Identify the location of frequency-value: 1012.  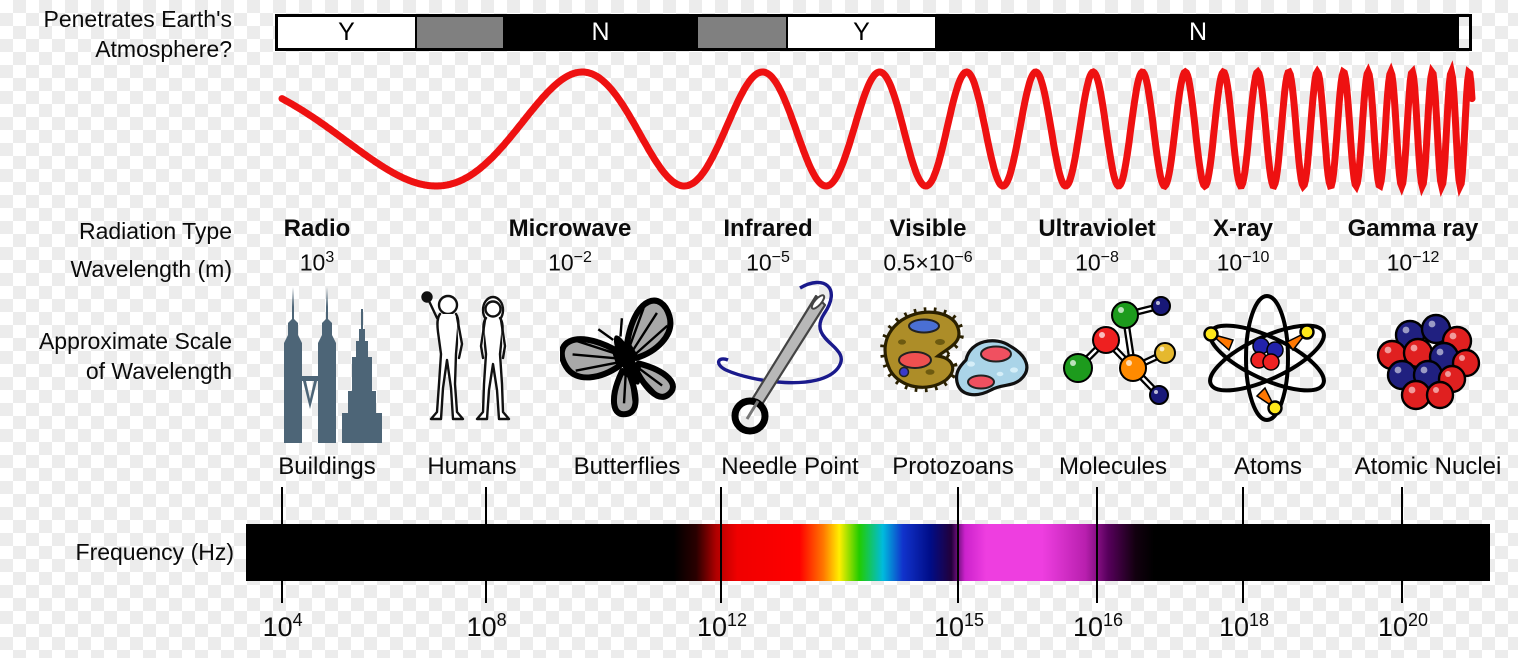
(722, 626).